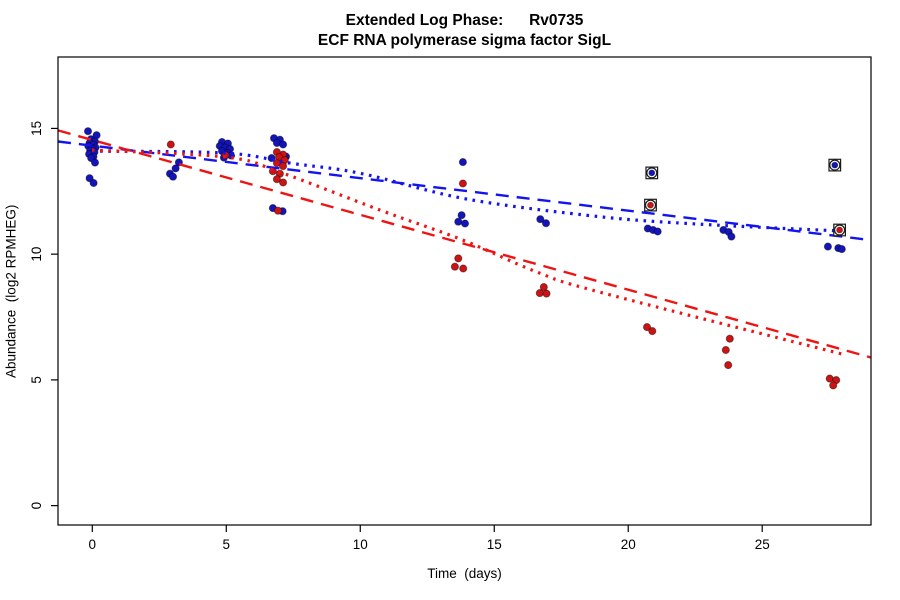  I want to click on y-axis-label: Abundance (log2 RPMHEG), so click(11, 291).